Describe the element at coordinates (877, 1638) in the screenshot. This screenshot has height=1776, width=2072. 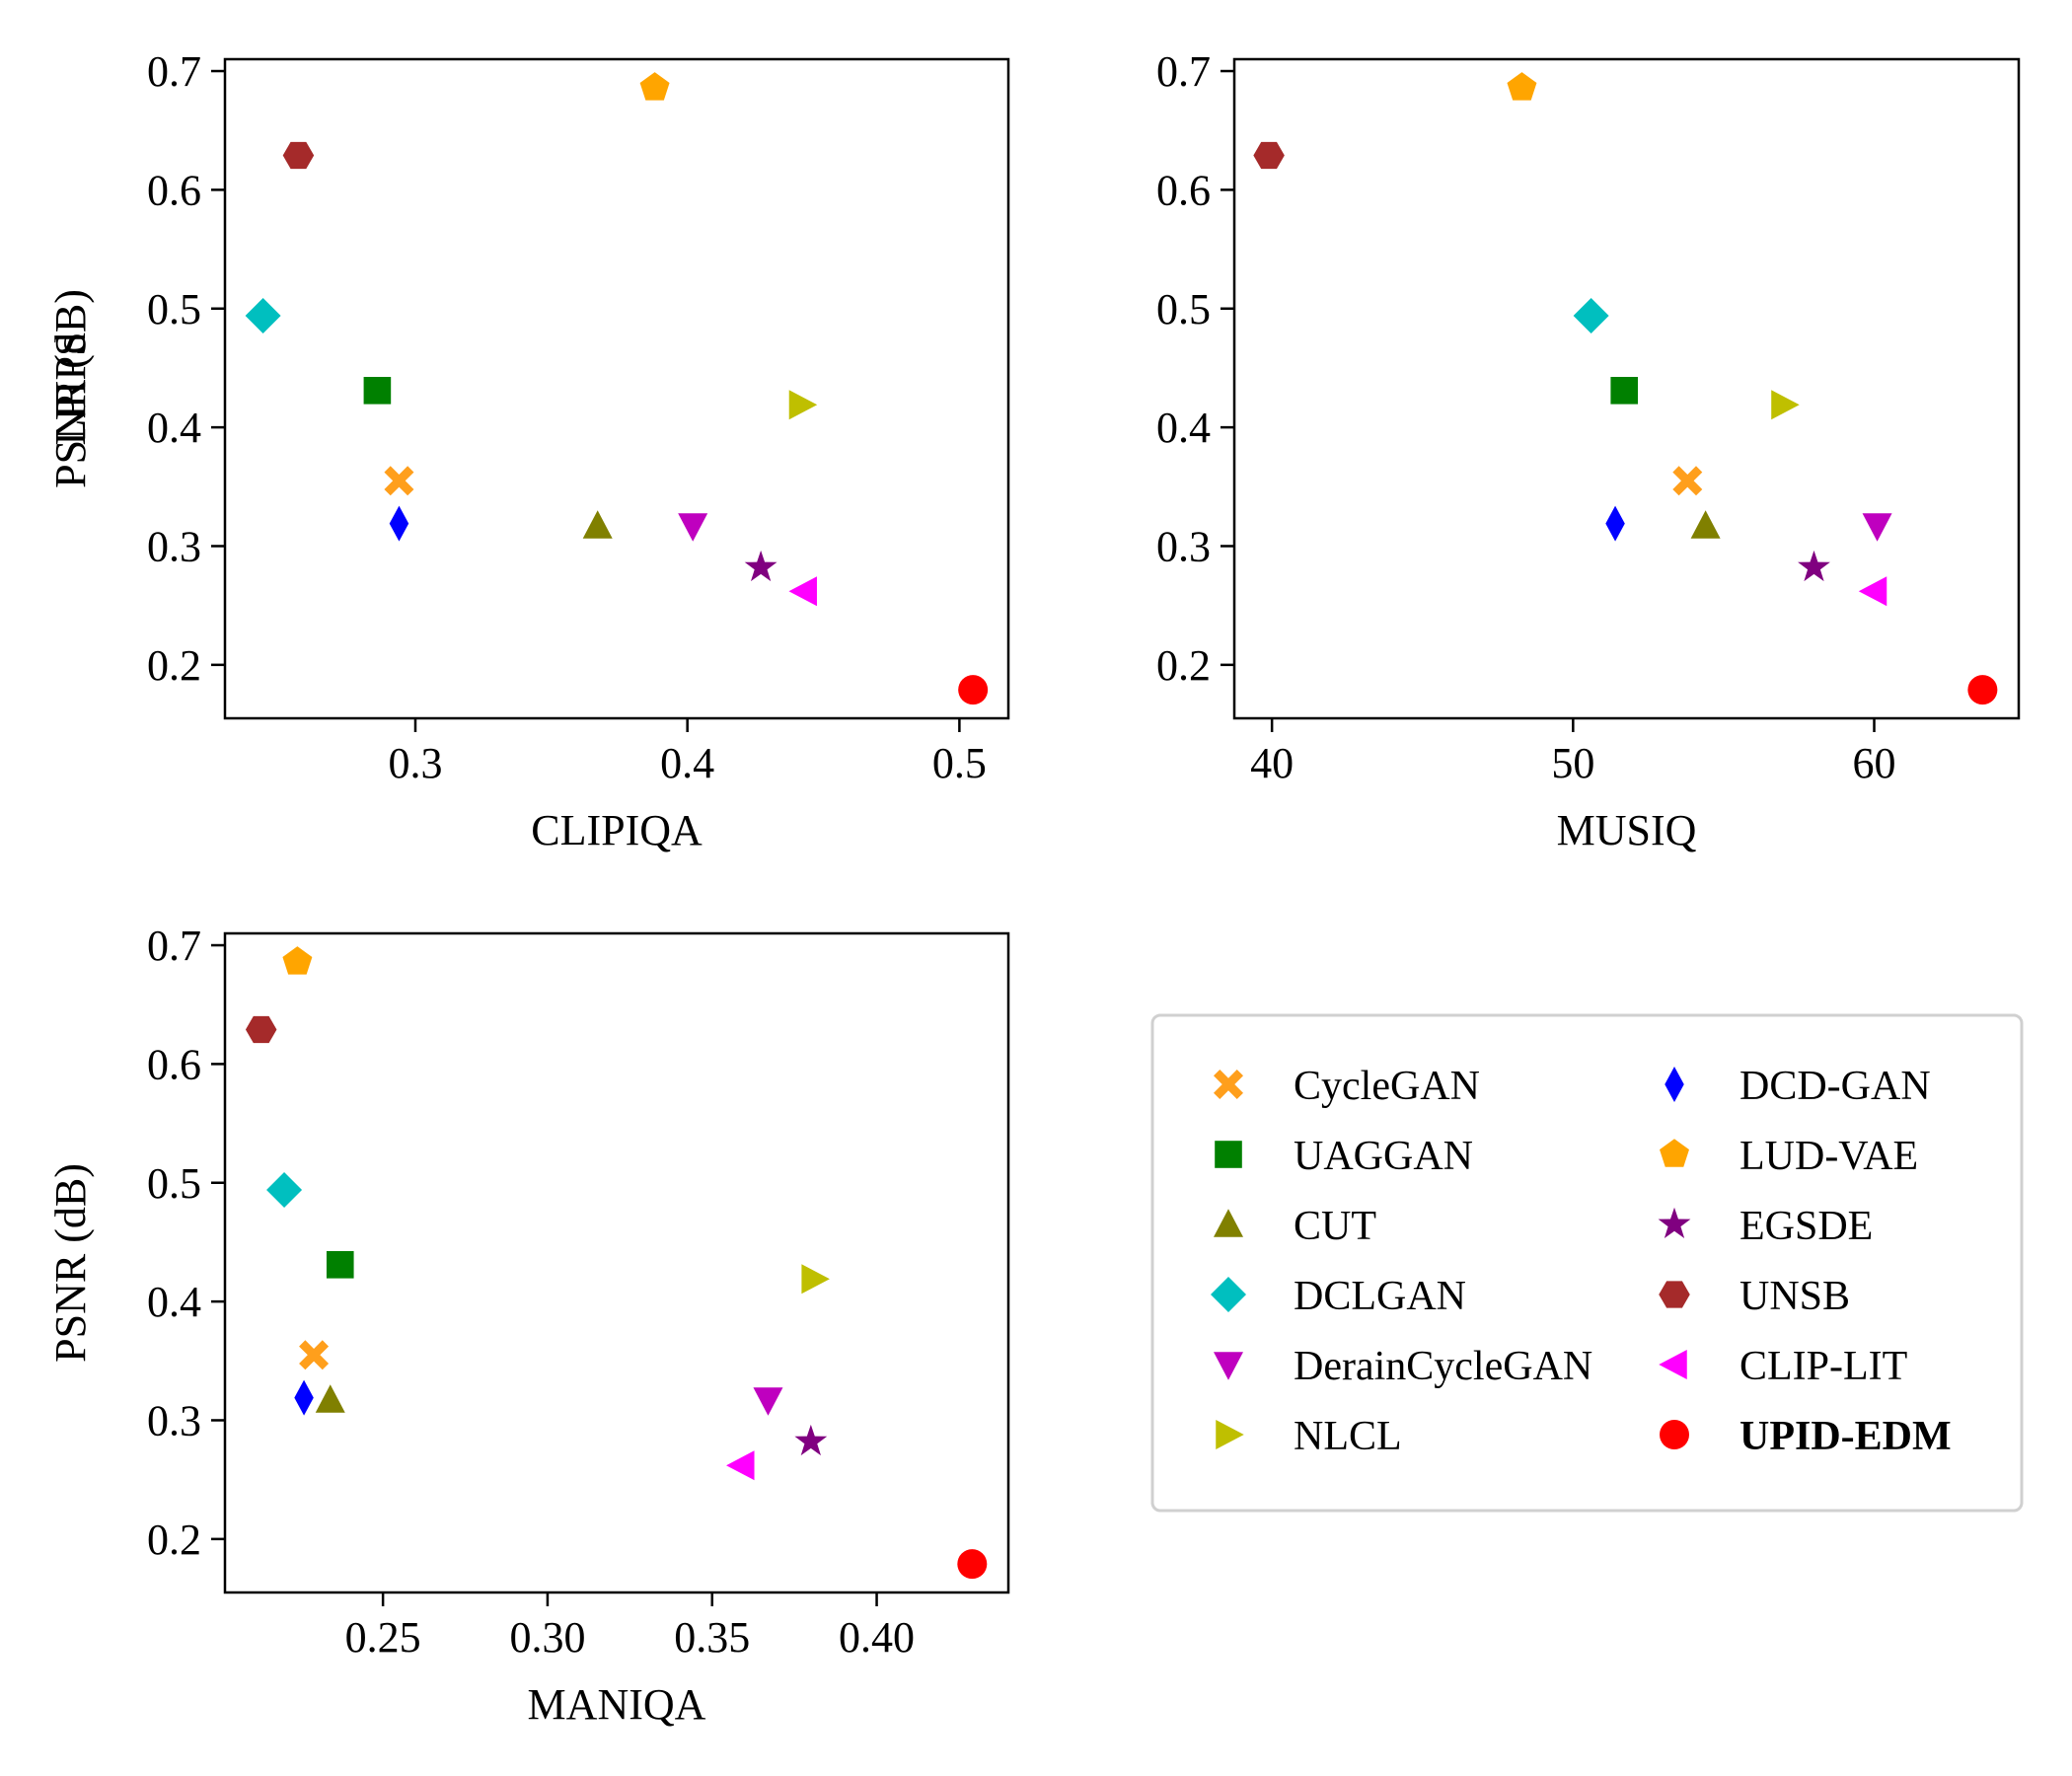
I see `x-tick-label: 0.40` at that location.